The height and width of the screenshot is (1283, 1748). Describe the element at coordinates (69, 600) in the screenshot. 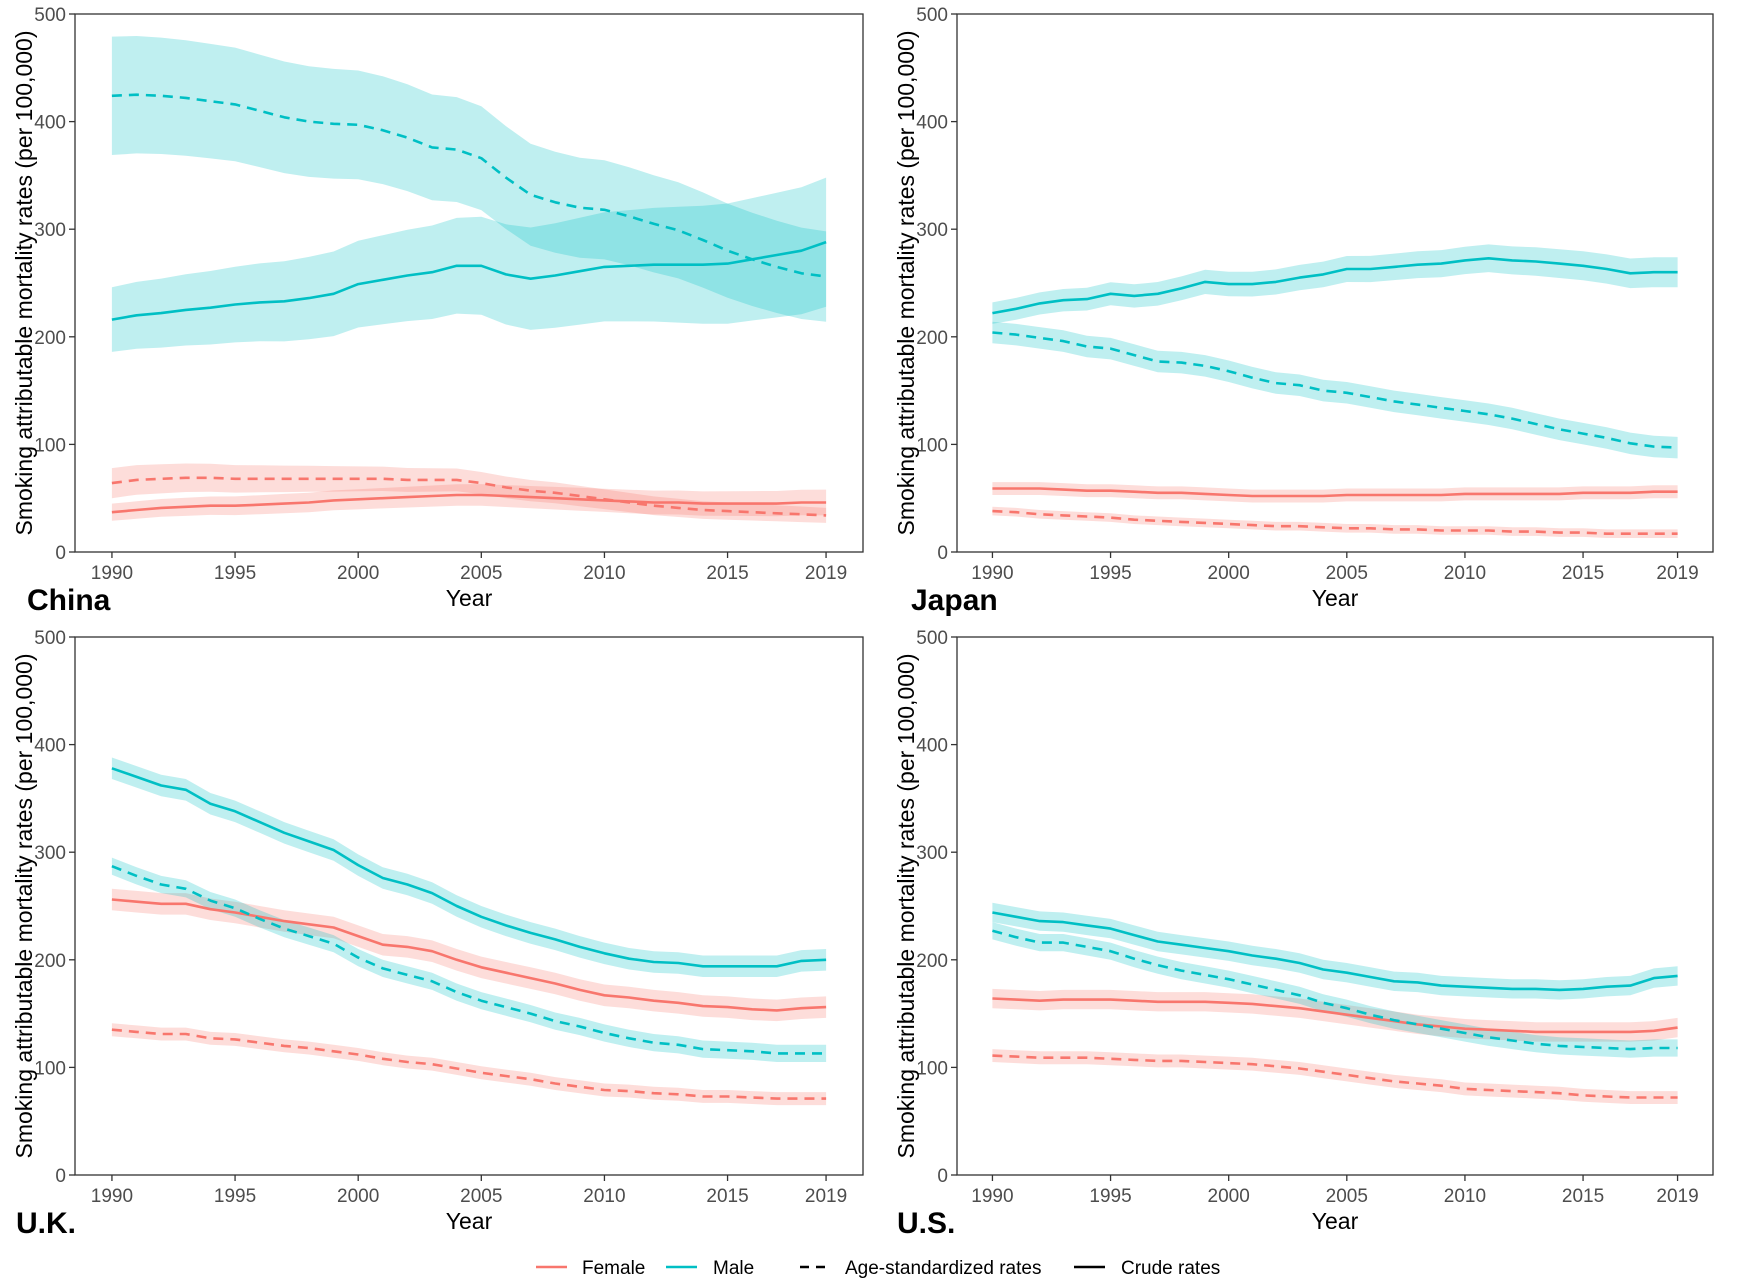

I see `panel-label: China` at that location.